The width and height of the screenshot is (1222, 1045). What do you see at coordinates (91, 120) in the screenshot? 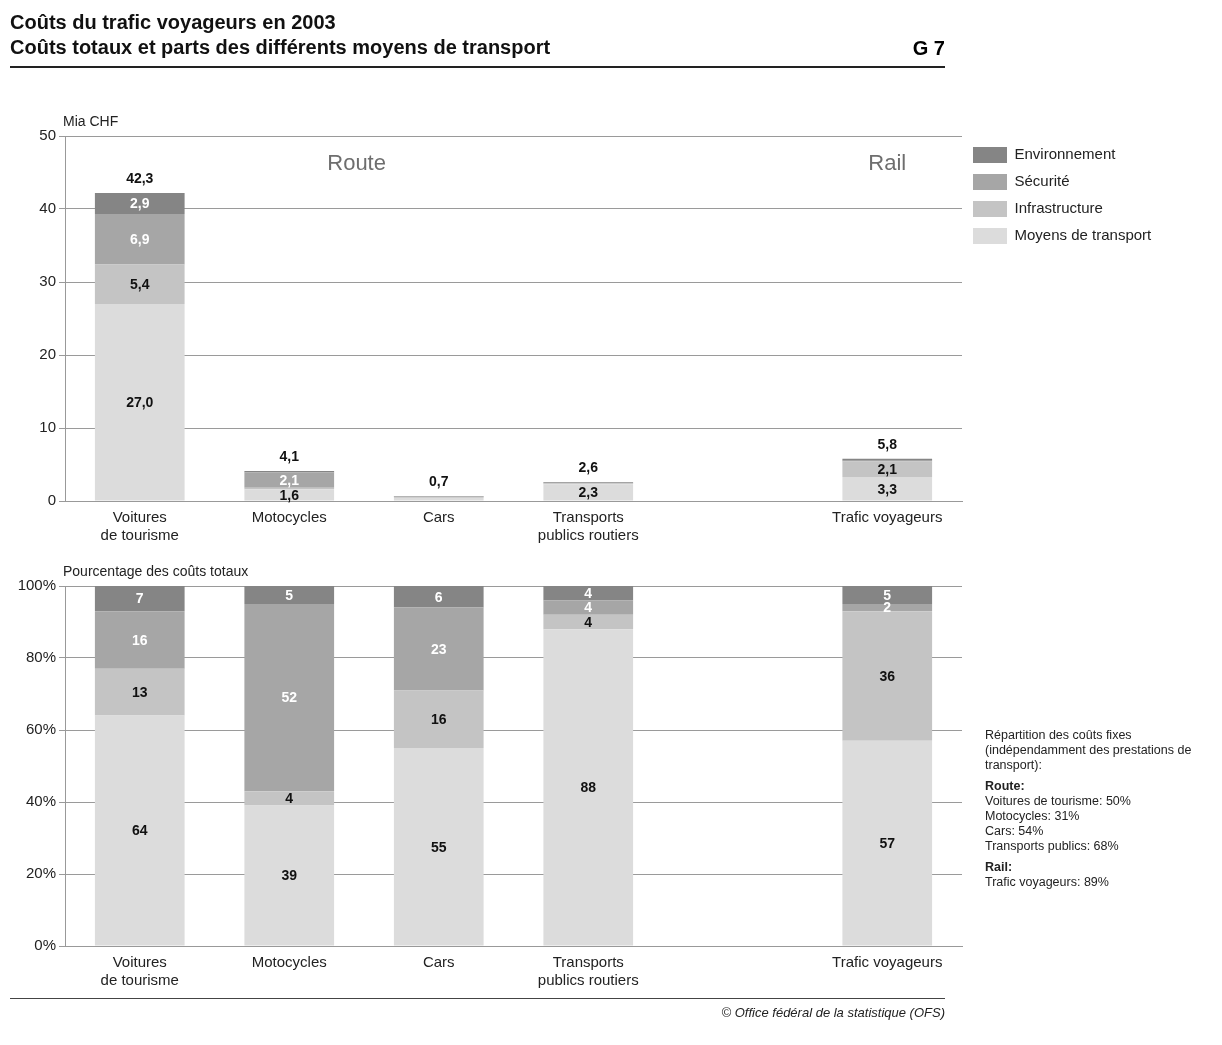
I see `y-axis-title: Mia CHF` at bounding box center [91, 120].